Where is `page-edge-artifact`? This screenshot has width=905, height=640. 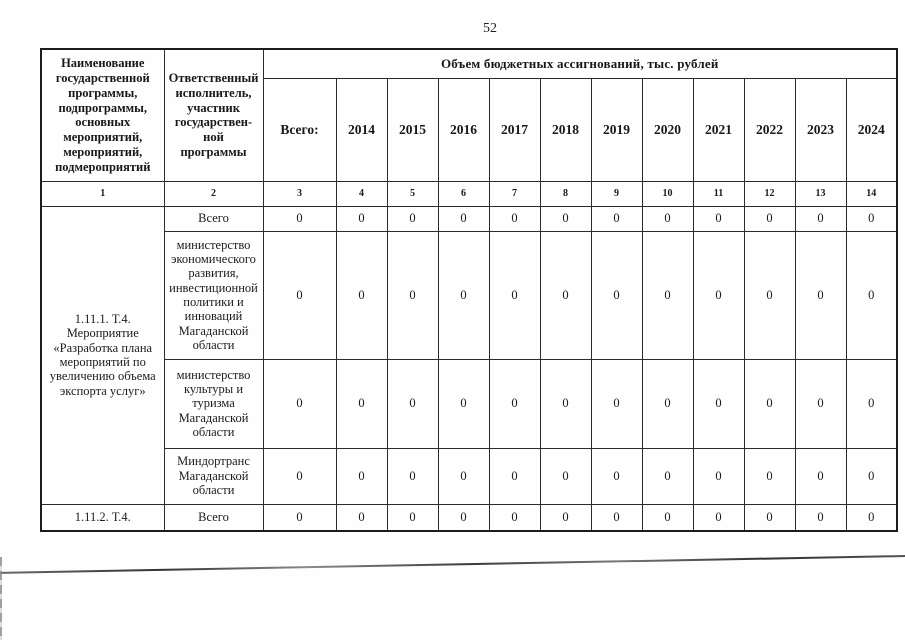
page-edge-artifact is located at coordinates (1, 598).